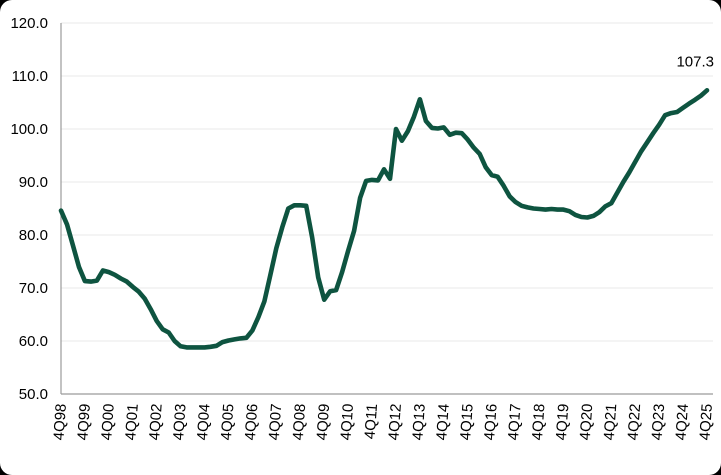  What do you see at coordinates (683, 422) in the screenshot?
I see `x-axis-tick-label: 4Q24` at bounding box center [683, 422].